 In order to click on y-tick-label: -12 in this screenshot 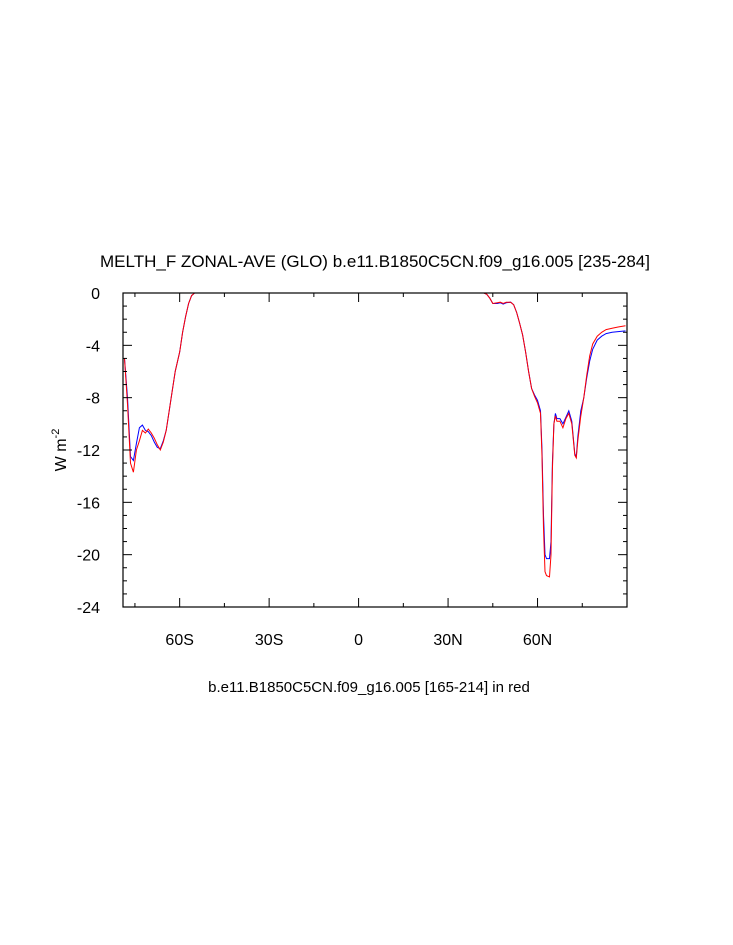, I will do `click(88, 451)`.